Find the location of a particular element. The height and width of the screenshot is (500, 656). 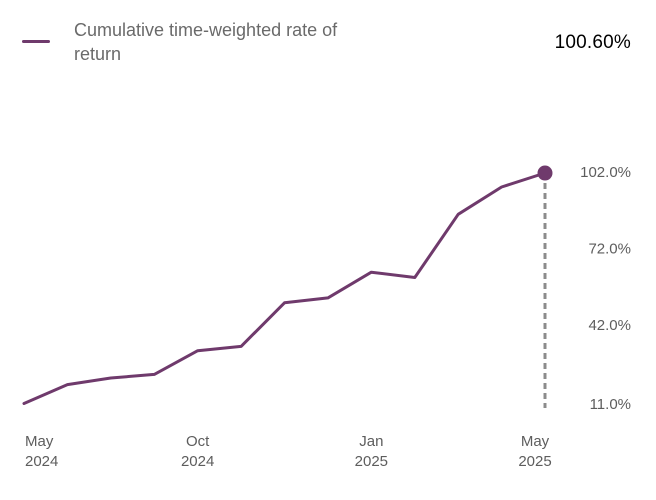

x-tick: Oct 2024 is located at coordinates (197, 451).